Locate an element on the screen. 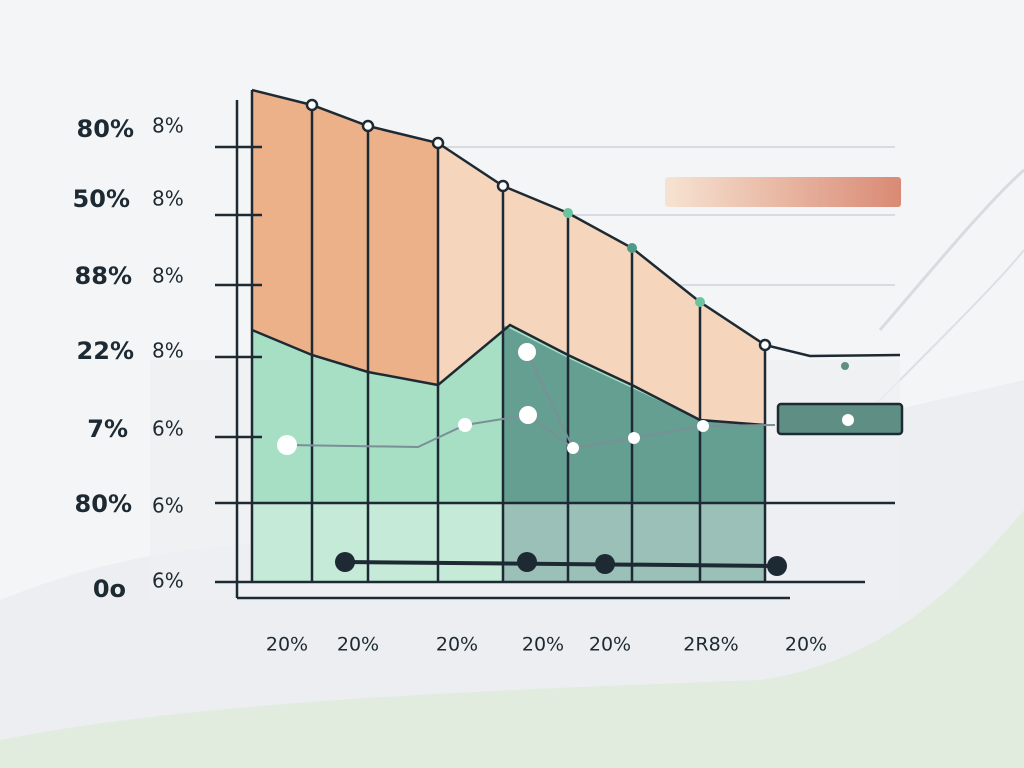 The width and height of the screenshot is (1024, 768). dark-dots is located at coordinates (561, 564).